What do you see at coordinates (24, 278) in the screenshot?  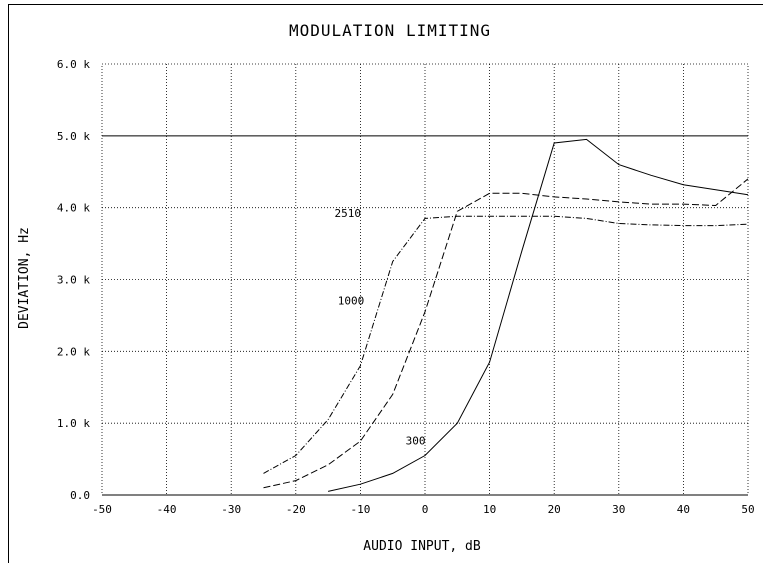 I see `y-axis-label: DEVIATION, Hz` at bounding box center [24, 278].